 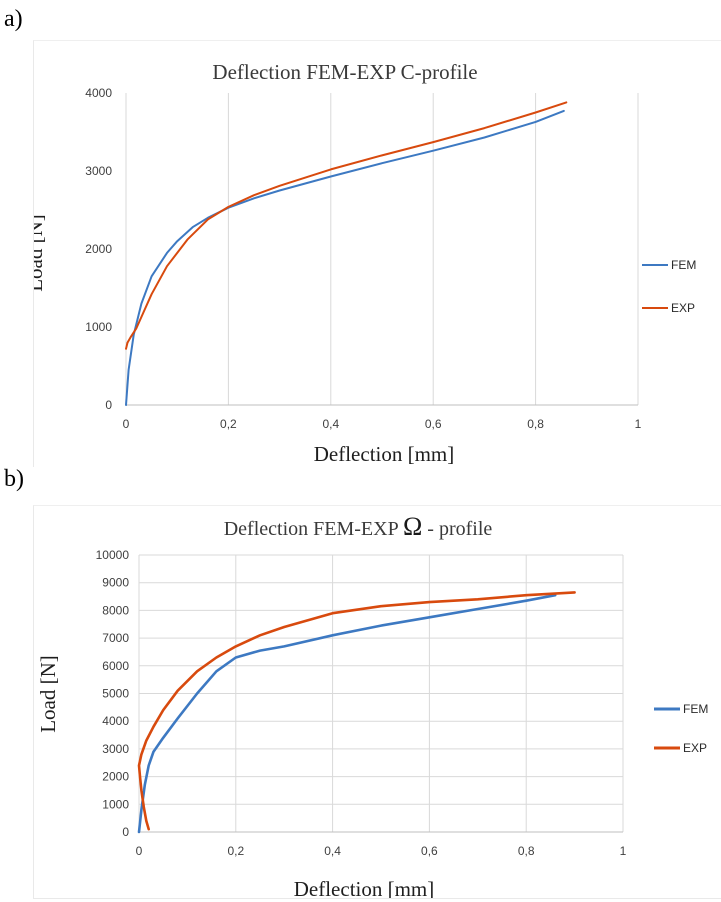 I want to click on y-tick-label: 8000, so click(x=115, y=610).